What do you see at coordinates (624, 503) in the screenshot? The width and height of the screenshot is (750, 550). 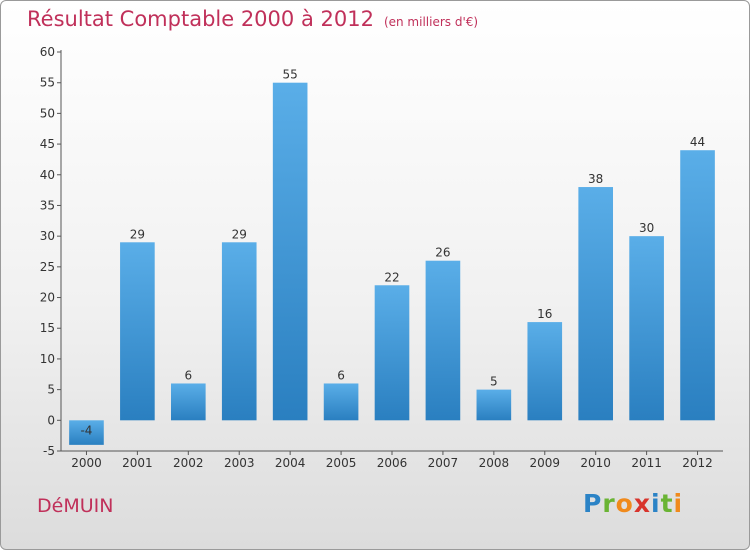 I see `logo-letter: o` at bounding box center [624, 503].